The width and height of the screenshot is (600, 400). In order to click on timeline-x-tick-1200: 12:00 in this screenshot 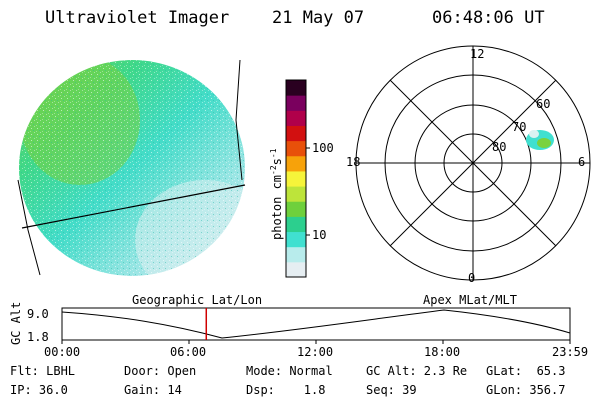, I will do `click(315, 352)`.